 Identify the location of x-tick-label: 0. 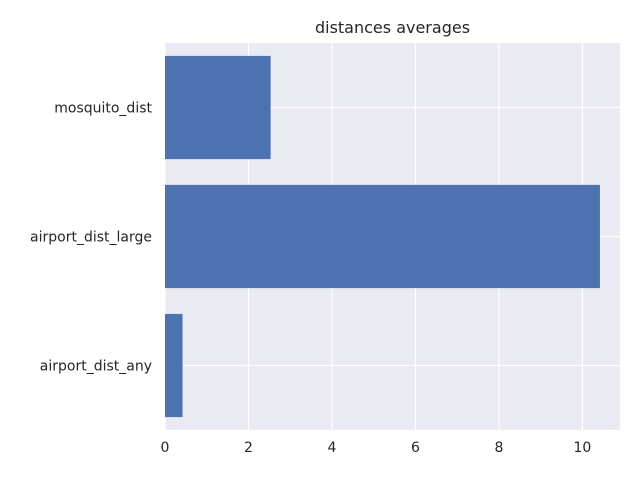
(165, 448).